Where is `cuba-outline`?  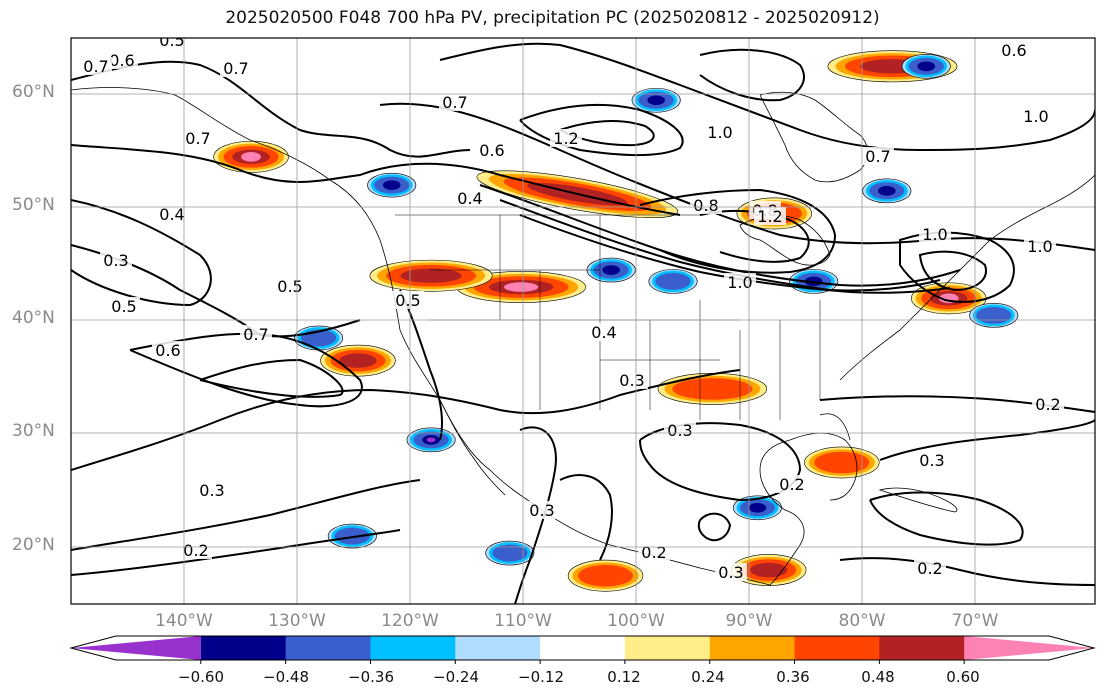 cuba-outline is located at coordinates (918, 500).